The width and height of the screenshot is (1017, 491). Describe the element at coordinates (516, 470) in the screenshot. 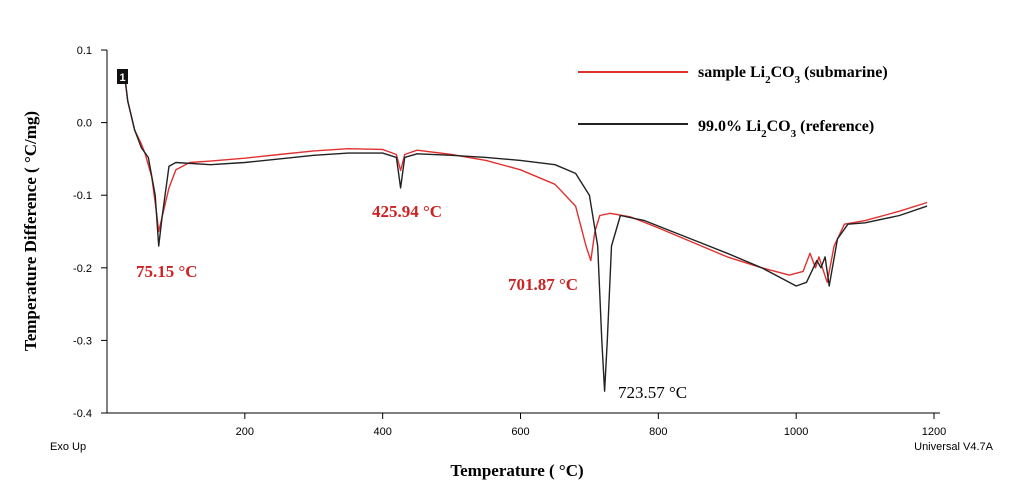

I see `x-axis-title: Temperature ( °C)` at that location.